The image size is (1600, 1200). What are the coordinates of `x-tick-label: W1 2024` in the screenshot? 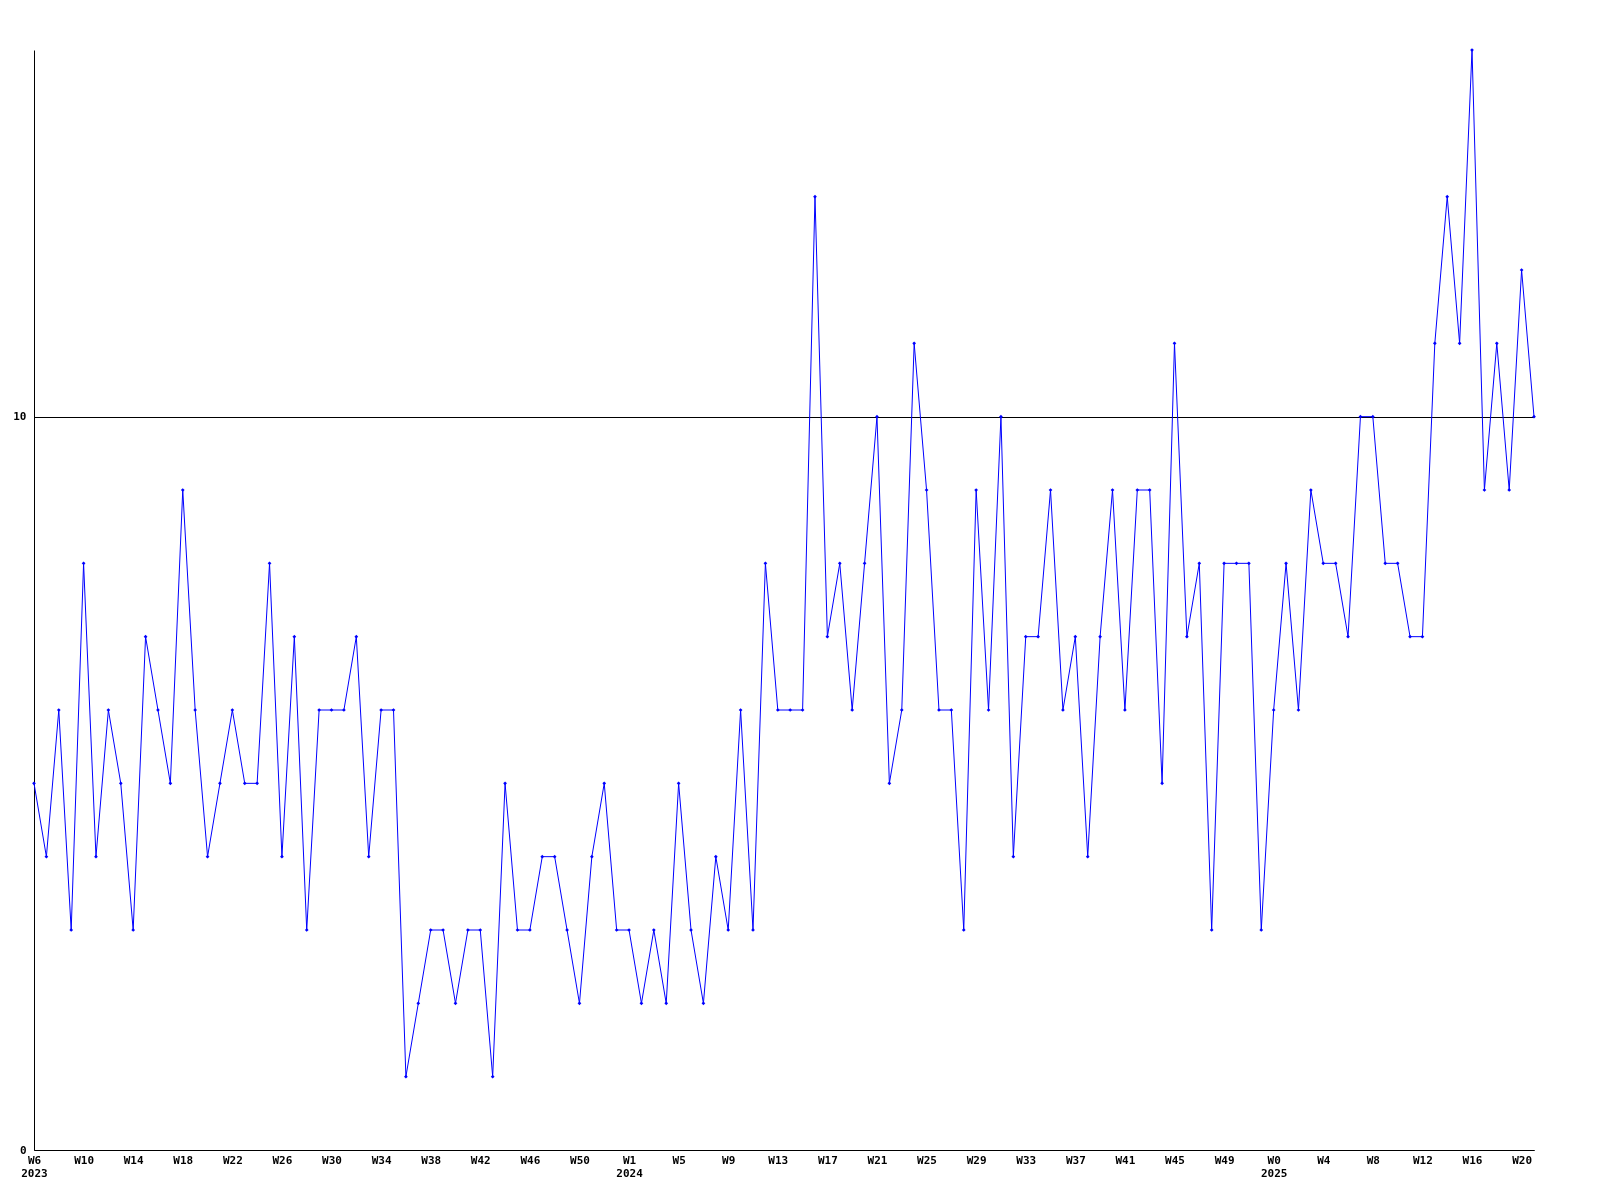 It's located at (630, 1166).